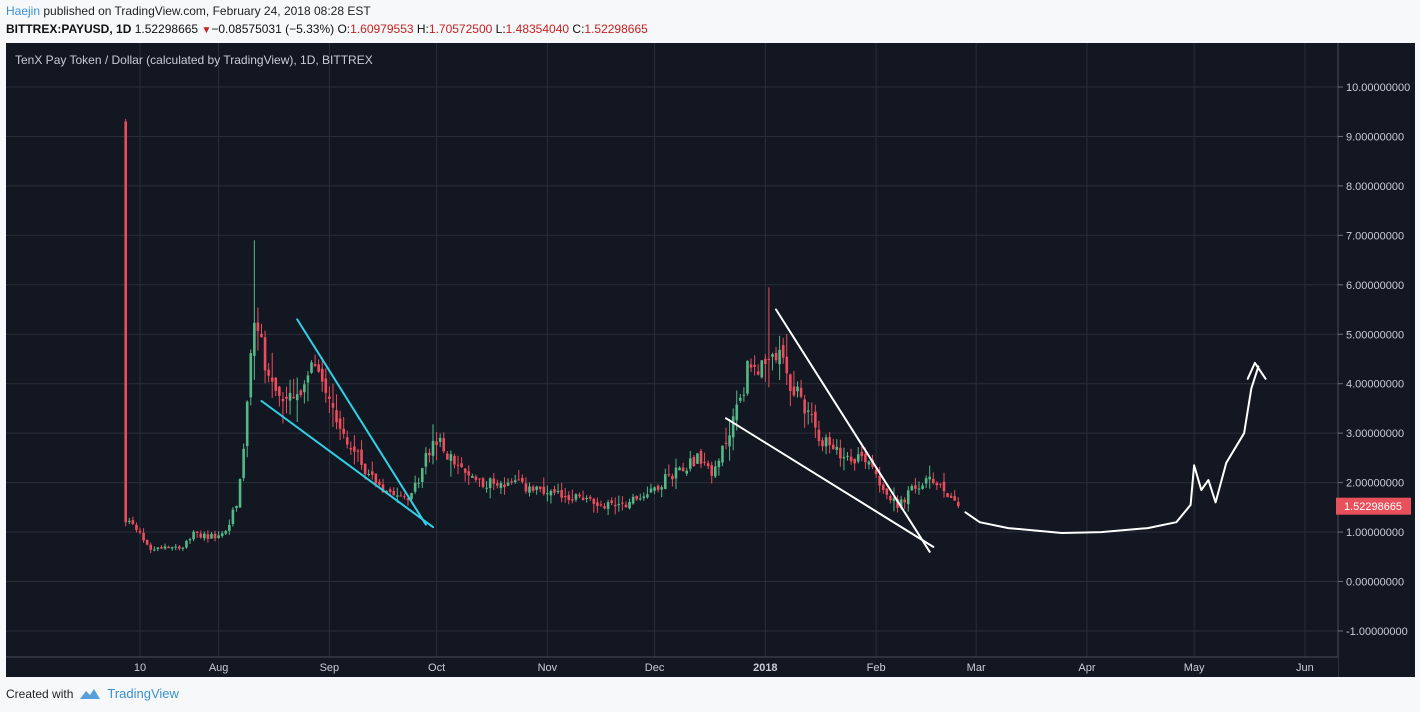  I want to click on x-tick-label: Mar, so click(976, 668).